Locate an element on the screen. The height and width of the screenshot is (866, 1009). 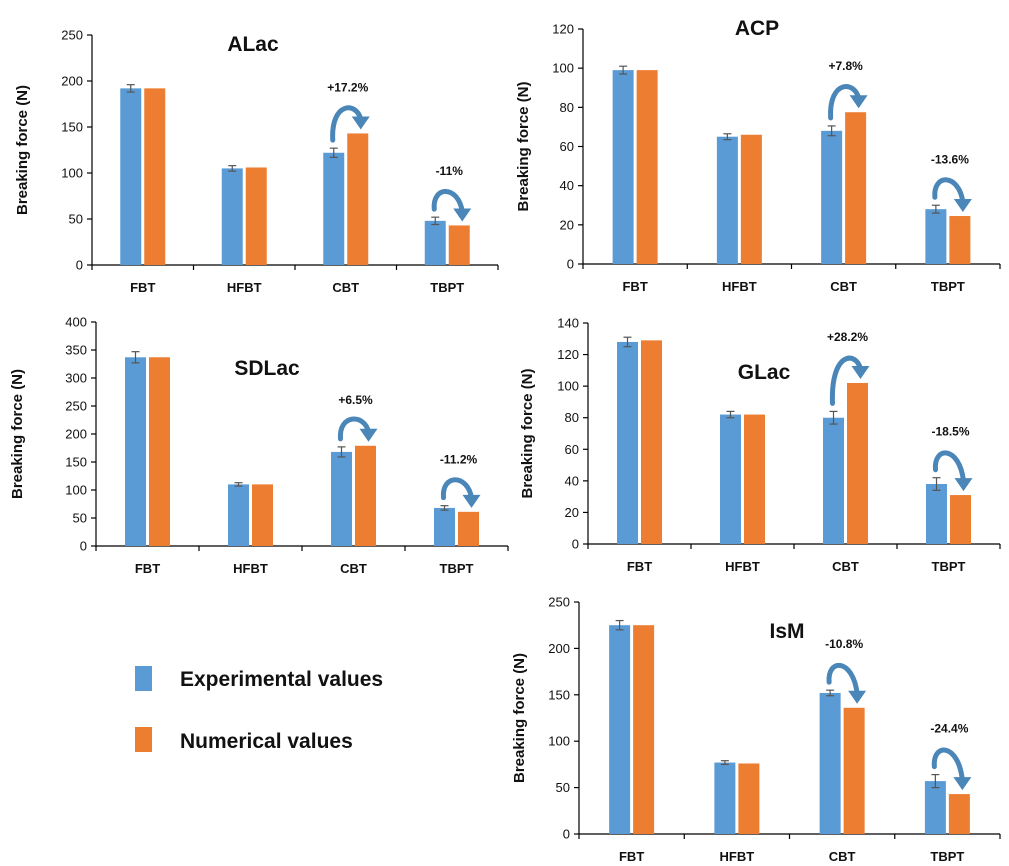
chart-title: IsM is located at coordinates (786, 631).